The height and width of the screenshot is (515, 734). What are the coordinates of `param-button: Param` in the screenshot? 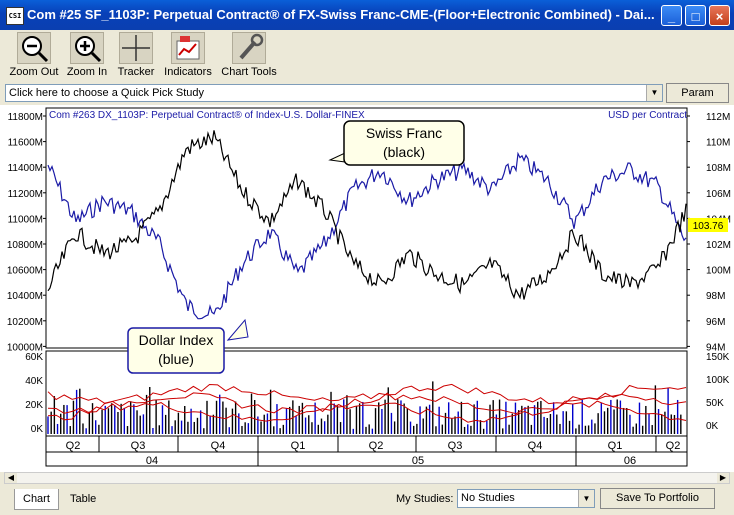 It's located at (697, 93).